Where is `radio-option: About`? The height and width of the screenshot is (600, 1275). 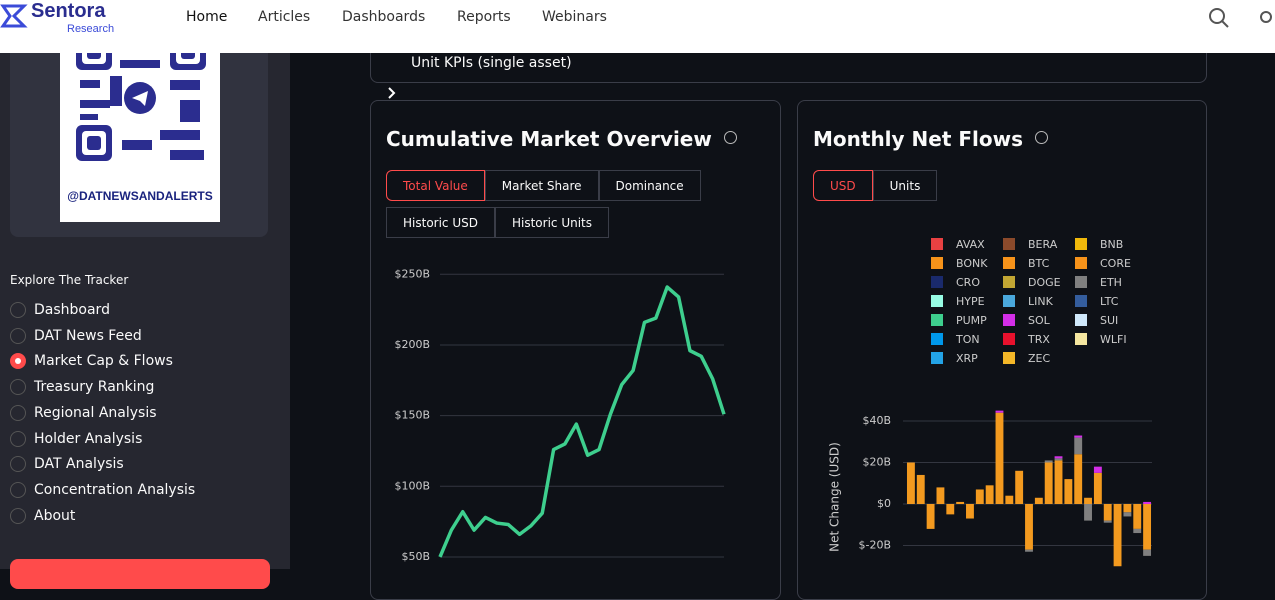 radio-option: About is located at coordinates (42, 516).